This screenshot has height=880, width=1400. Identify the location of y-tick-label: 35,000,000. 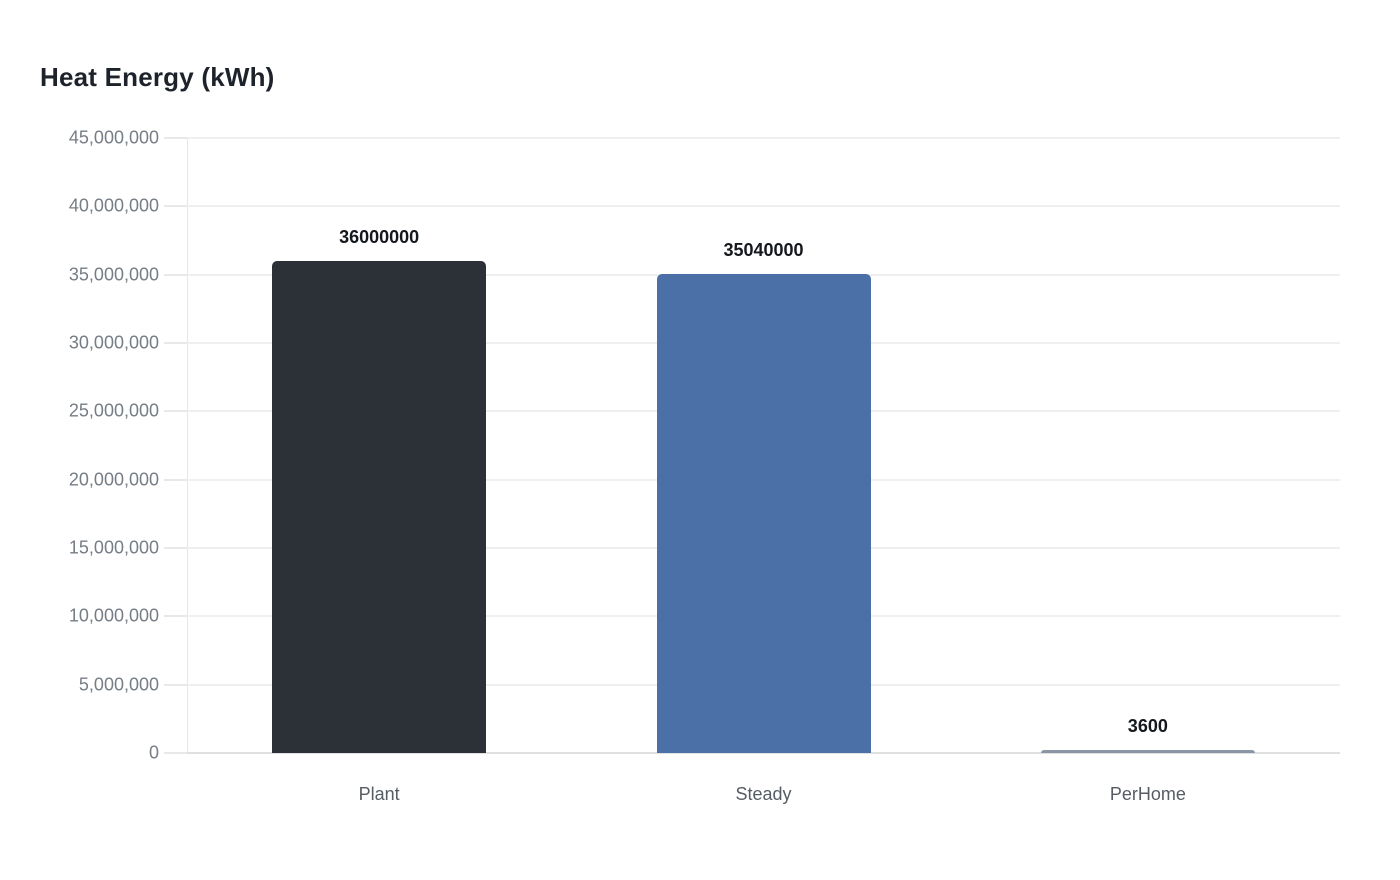
(113, 274).